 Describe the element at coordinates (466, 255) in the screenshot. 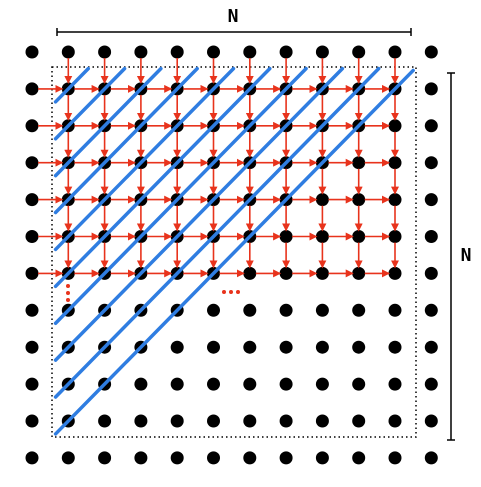

I see `right-label: N` at that location.